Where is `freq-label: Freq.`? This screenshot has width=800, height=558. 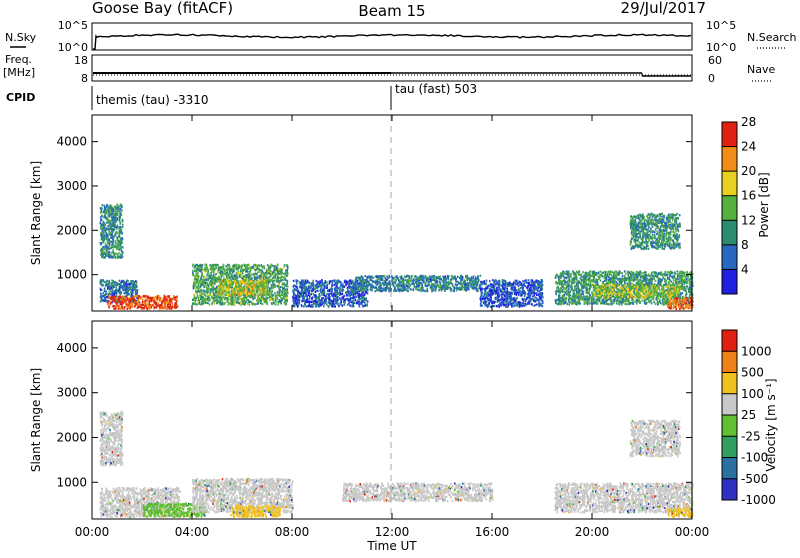 freq-label: Freq. is located at coordinates (18, 59).